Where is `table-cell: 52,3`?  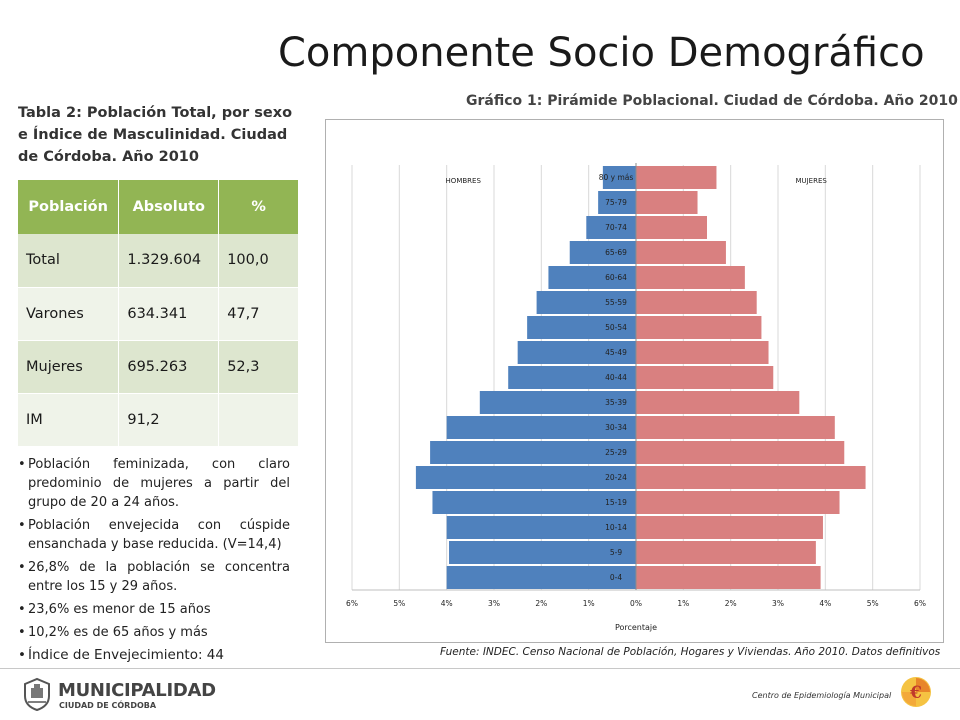 table-cell: 52,3 is located at coordinates (258, 367).